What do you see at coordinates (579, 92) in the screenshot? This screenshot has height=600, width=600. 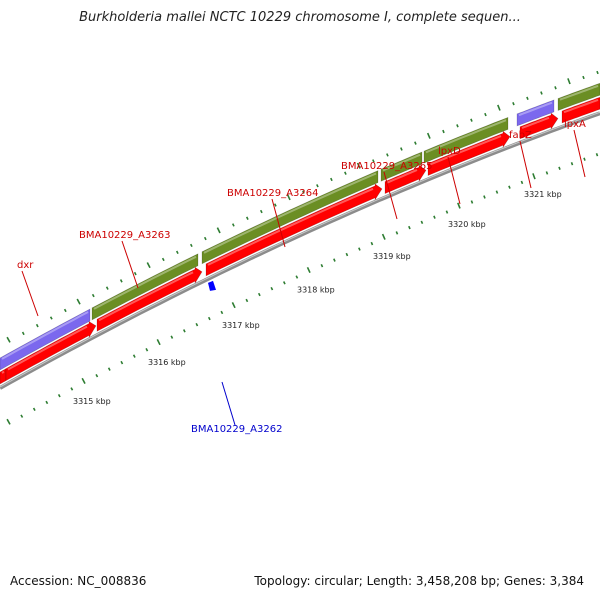 I see `gene-lpxa-shine` at bounding box center [579, 92].